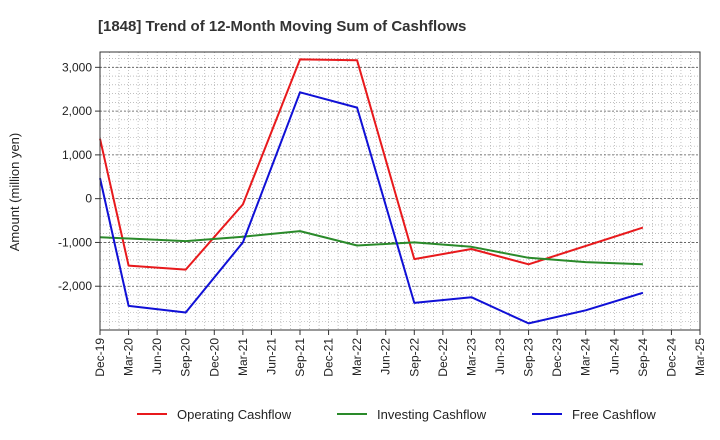 The height and width of the screenshot is (440, 720). I want to click on y-tick-label: 1,000, so click(77, 155).